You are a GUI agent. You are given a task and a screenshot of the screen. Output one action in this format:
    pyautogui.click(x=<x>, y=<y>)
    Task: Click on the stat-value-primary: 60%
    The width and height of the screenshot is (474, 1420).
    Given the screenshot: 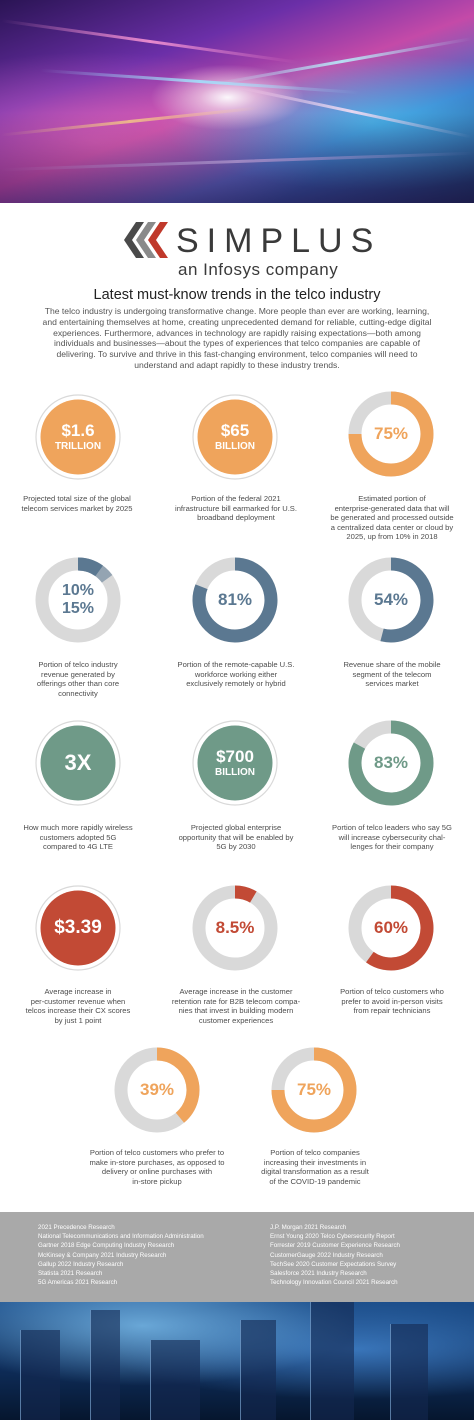 What is the action you would take?
    pyautogui.click(x=391, y=928)
    